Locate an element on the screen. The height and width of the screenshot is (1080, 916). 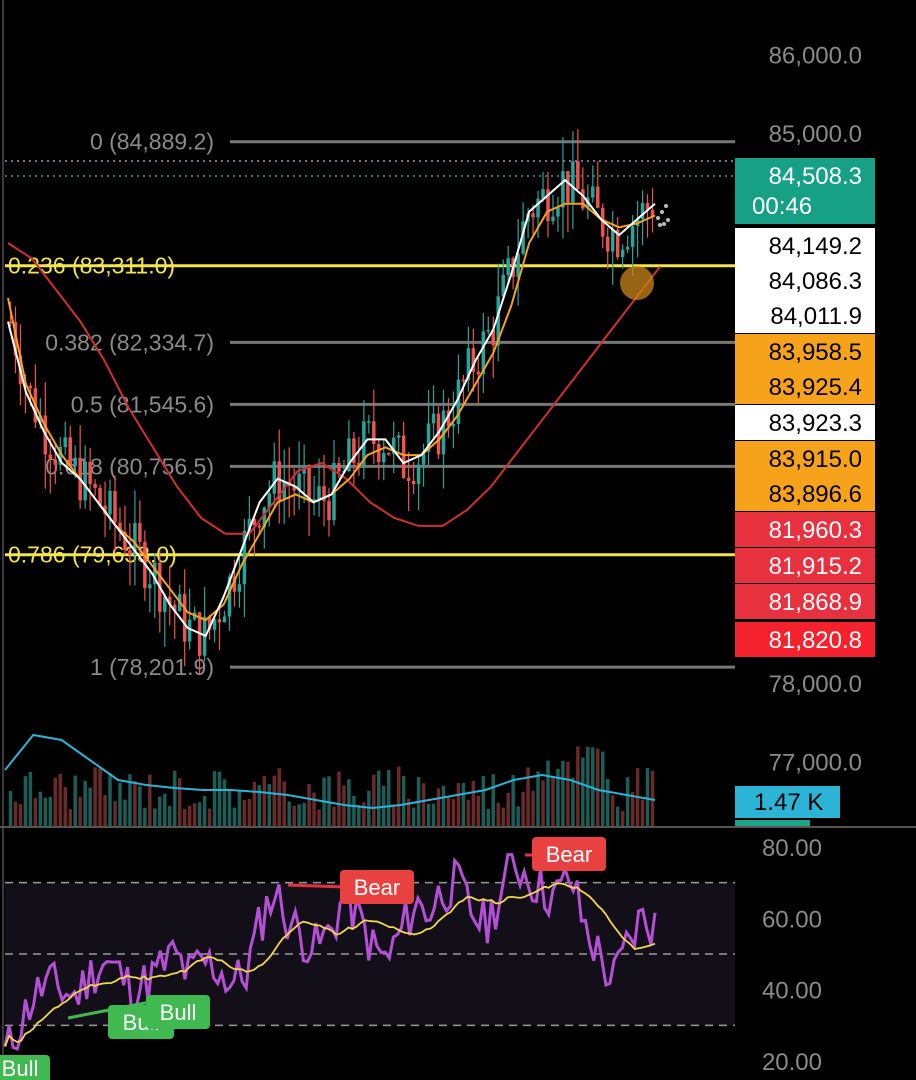
bear-signal-label is located at coordinates (377, 887).